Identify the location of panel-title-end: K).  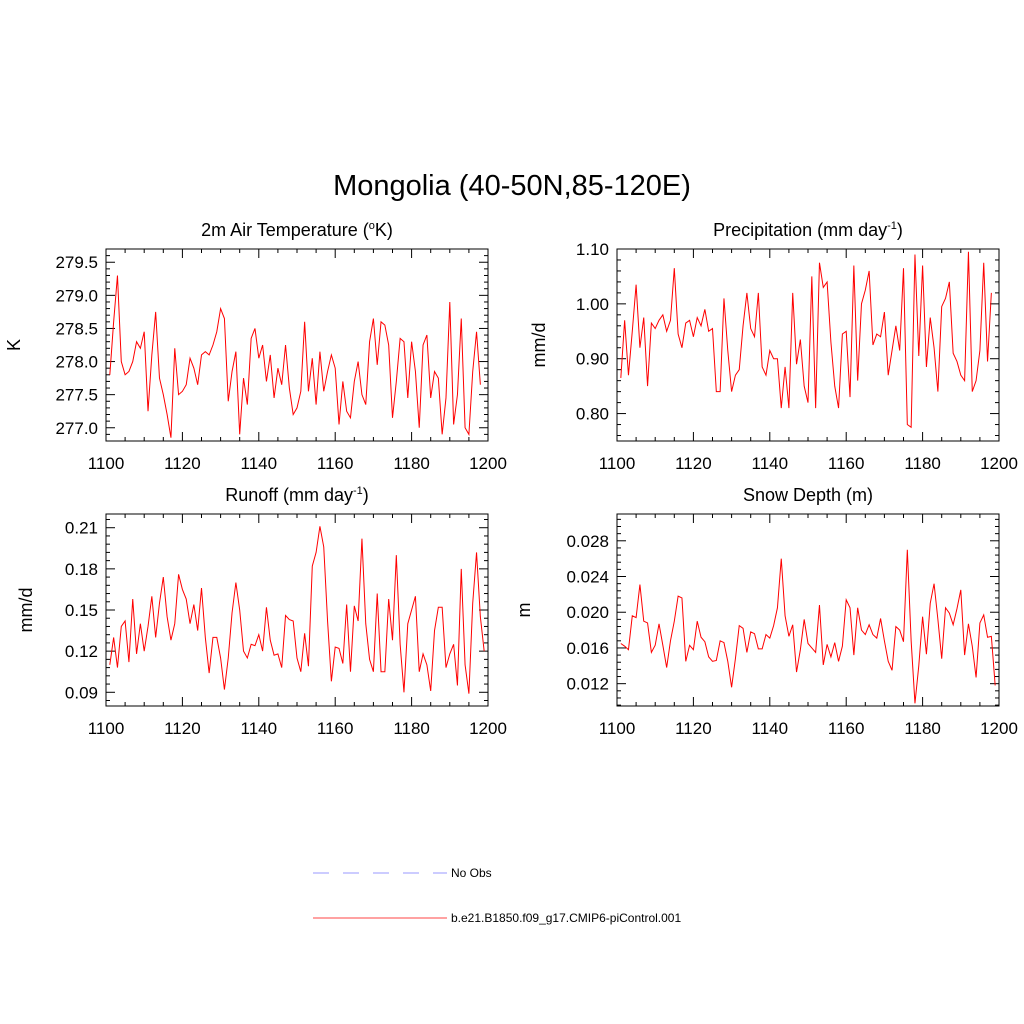
(384, 230).